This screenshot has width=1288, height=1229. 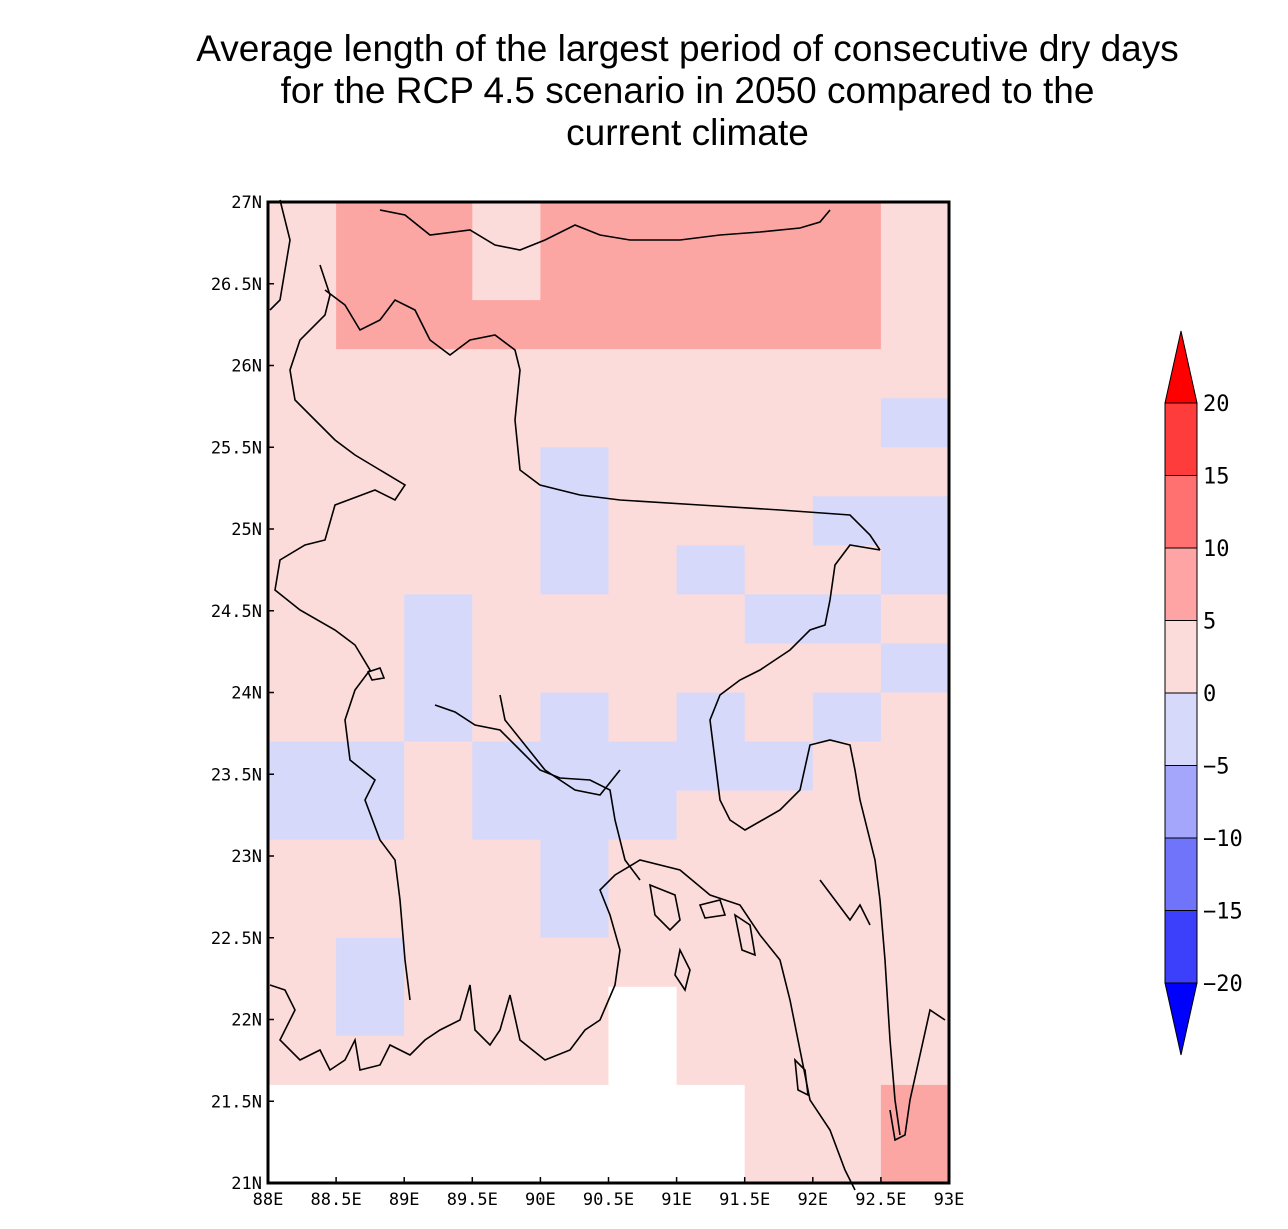 I want to click on y-tick-label: 24.5N, so click(x=236, y=612).